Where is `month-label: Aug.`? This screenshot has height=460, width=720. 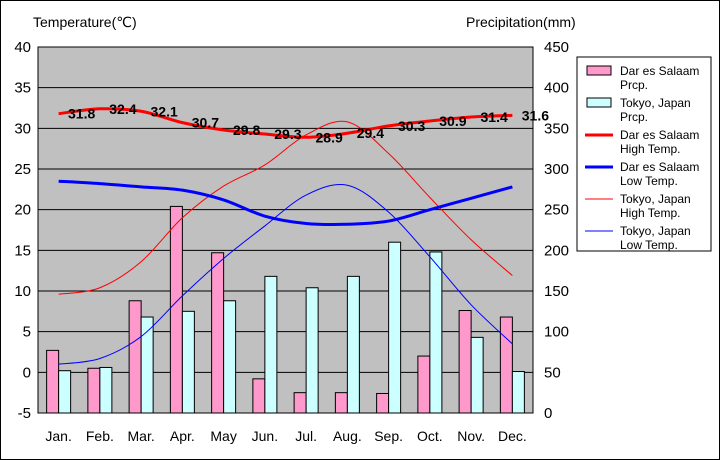 month-label: Aug. is located at coordinates (347, 436).